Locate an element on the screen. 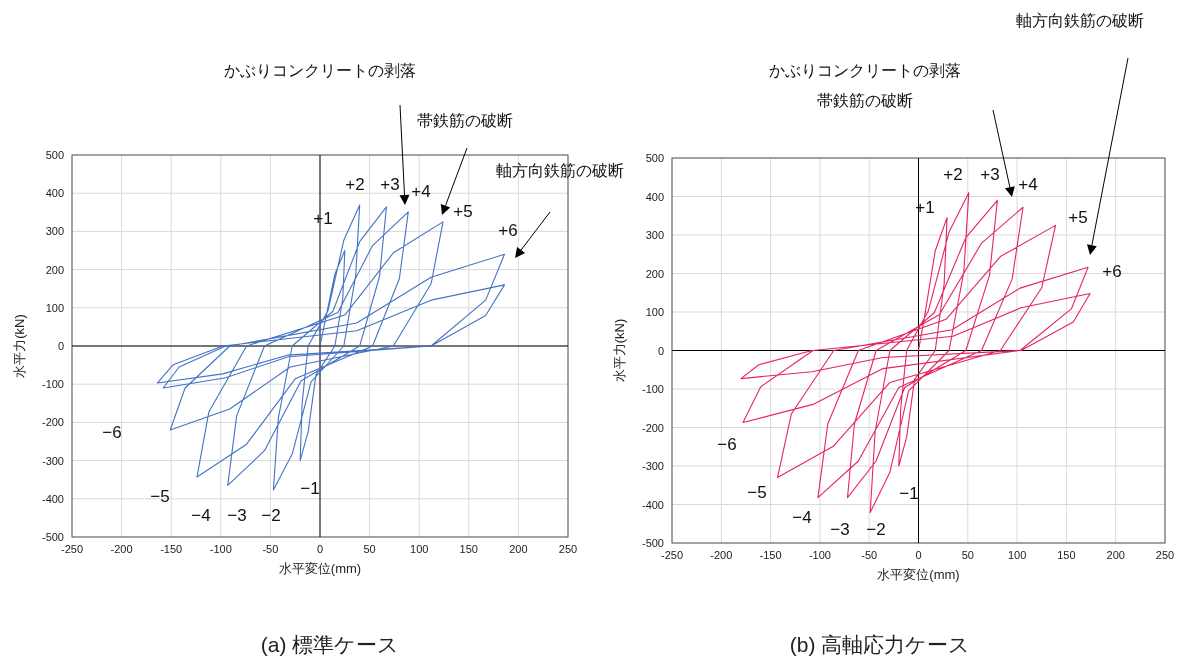 This screenshot has width=1186, height=665. annotation: 軸方向鉄筋の破断 is located at coordinates (560, 170).